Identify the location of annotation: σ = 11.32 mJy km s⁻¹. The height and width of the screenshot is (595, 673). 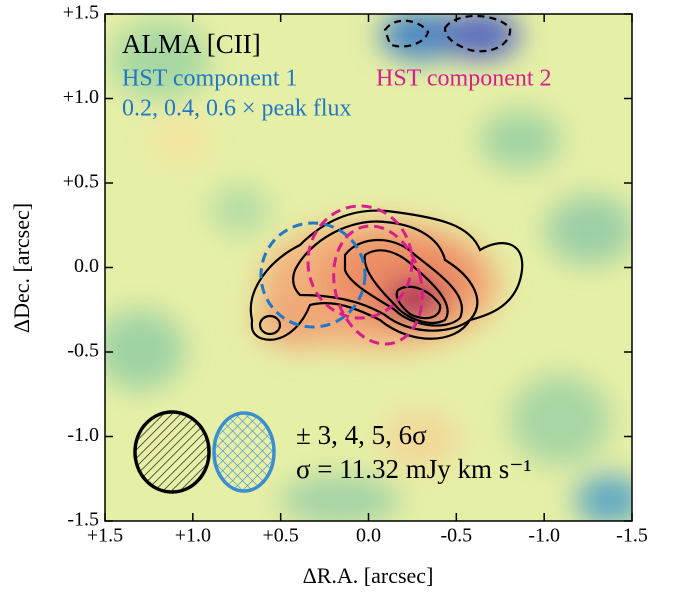
(414, 469).